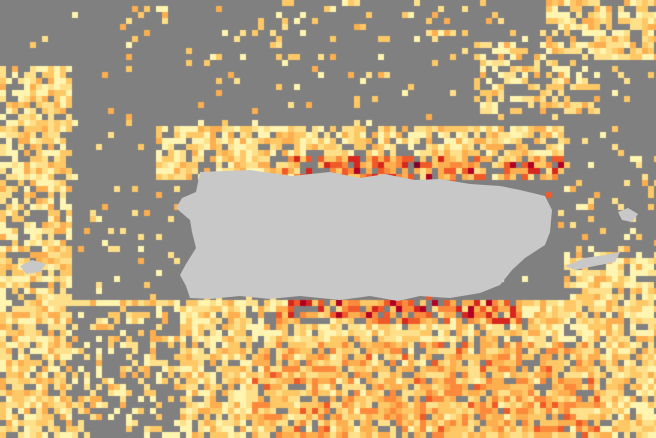  Describe the element at coordinates (33, 267) in the screenshot. I see `land-mona-island` at that location.